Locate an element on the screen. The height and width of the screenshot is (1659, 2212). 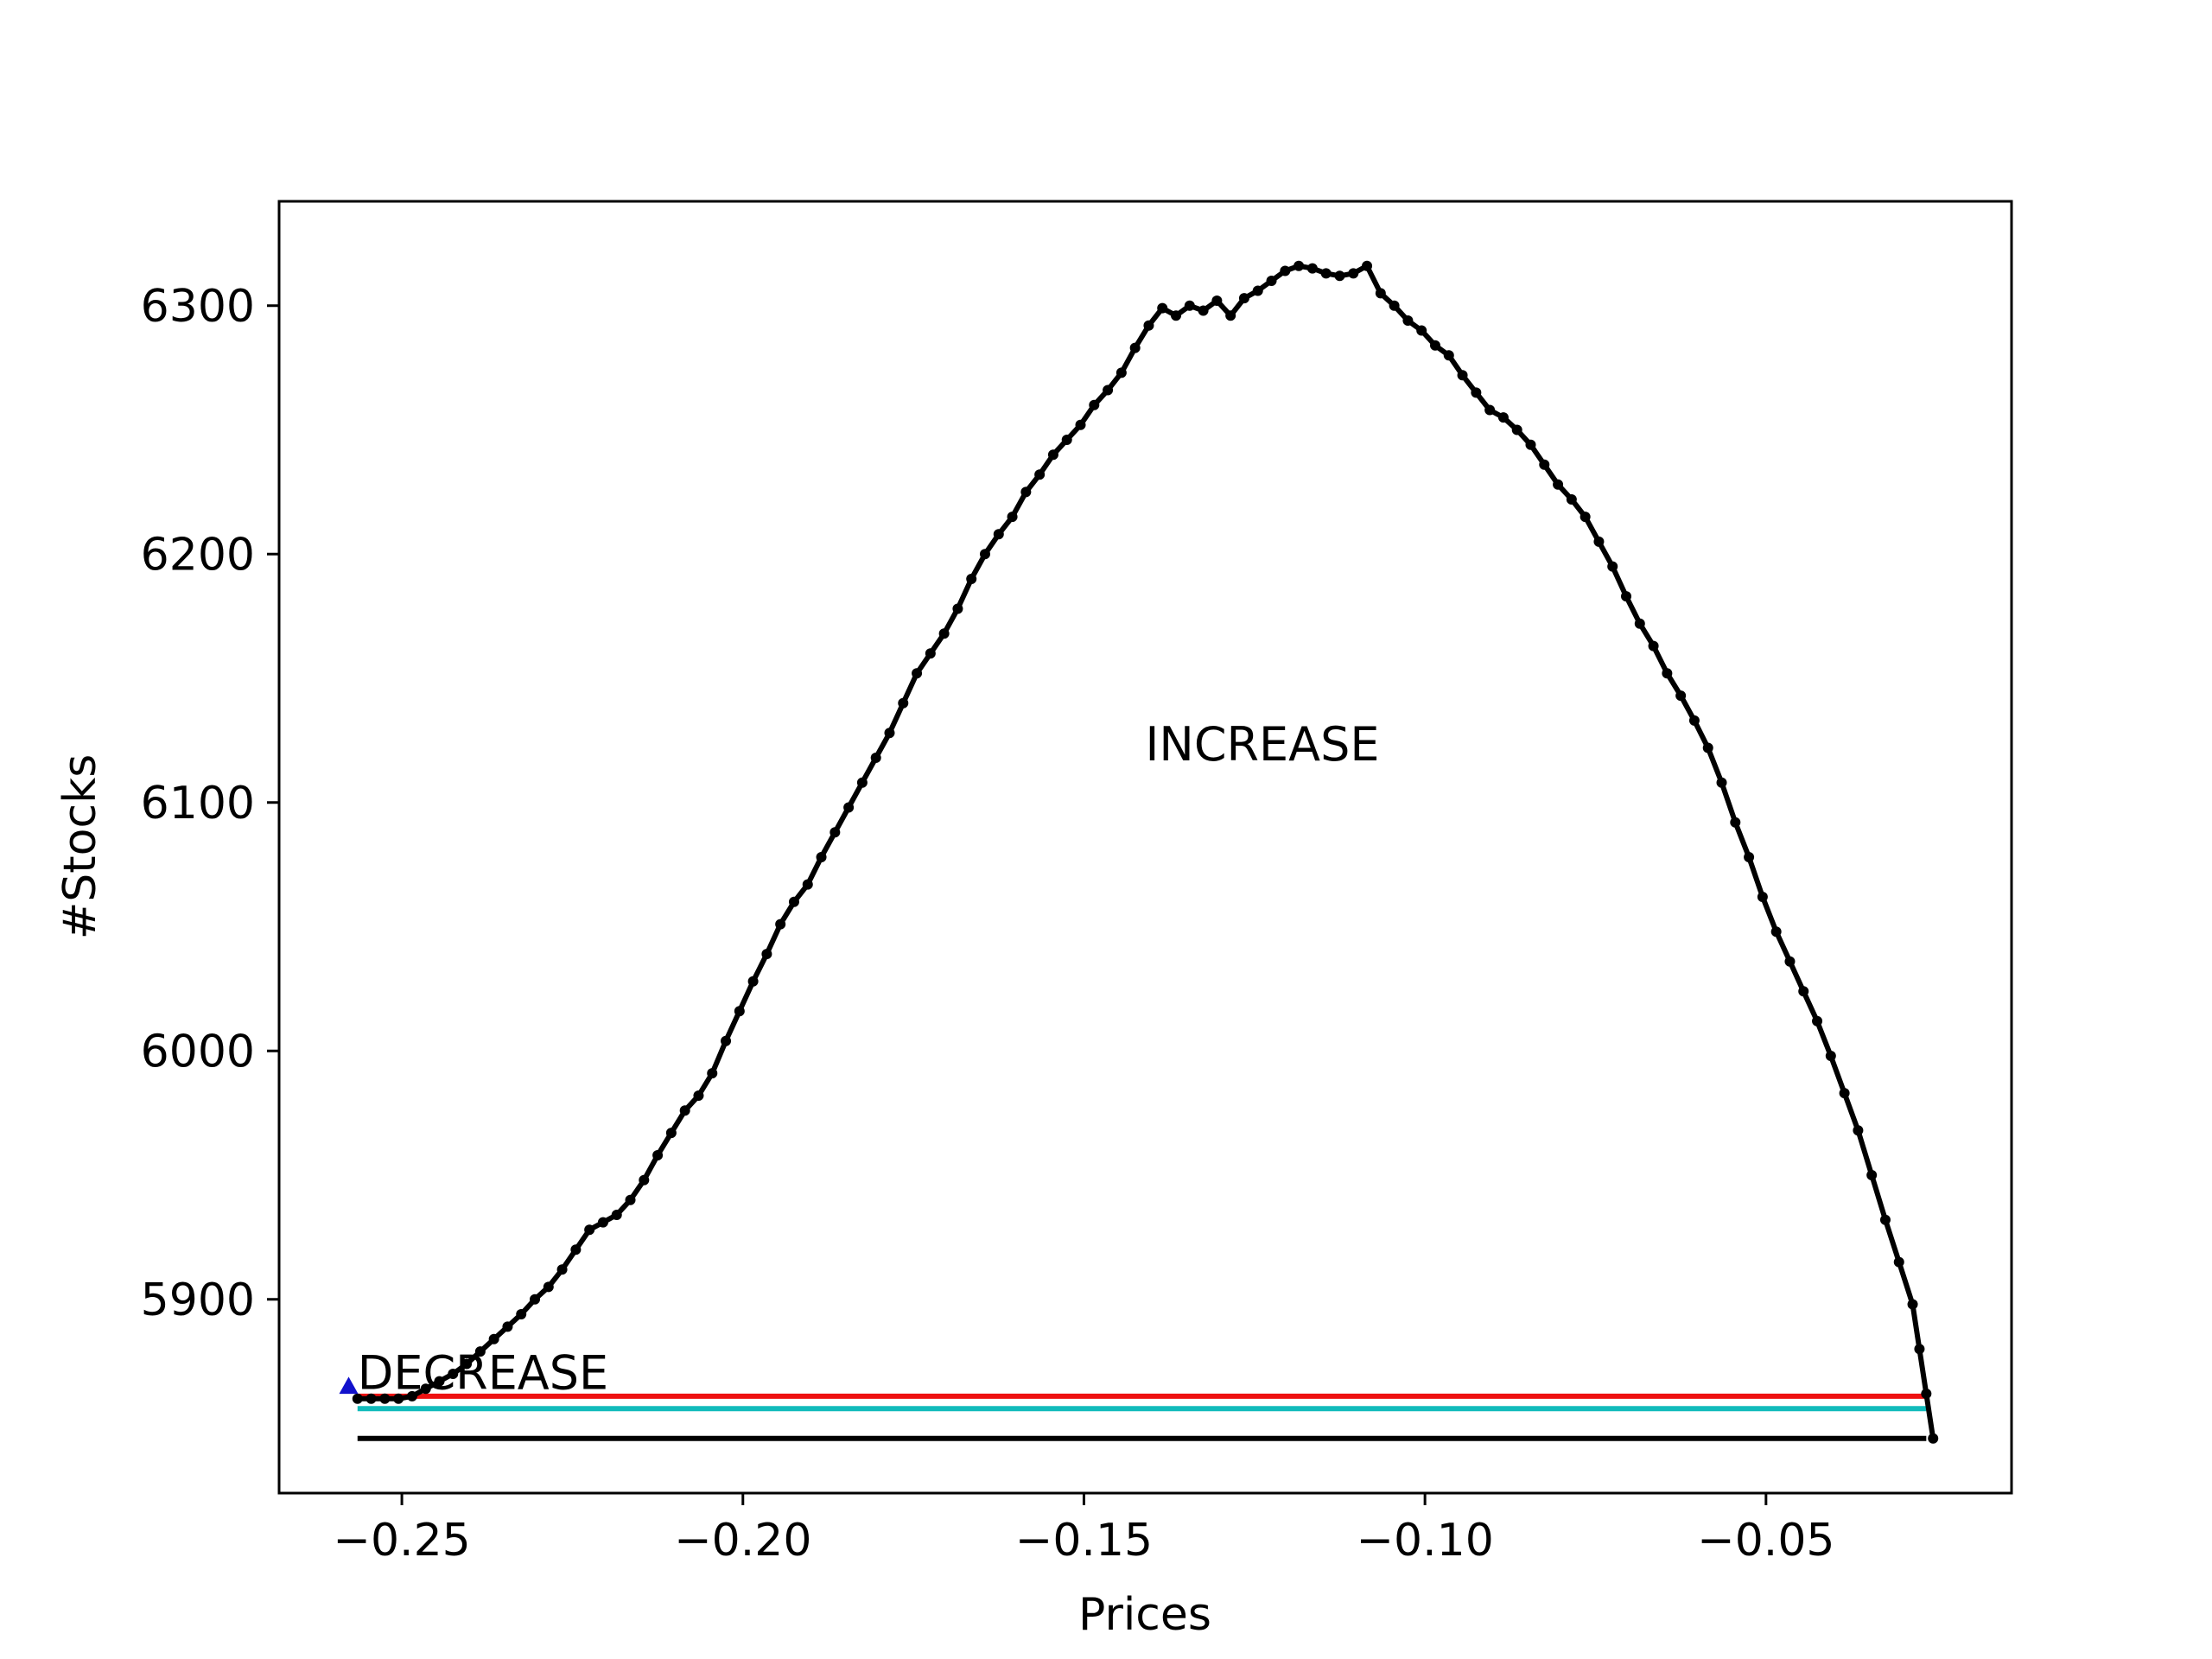
x-tick-label: −0.05 is located at coordinates (1765, 1541).